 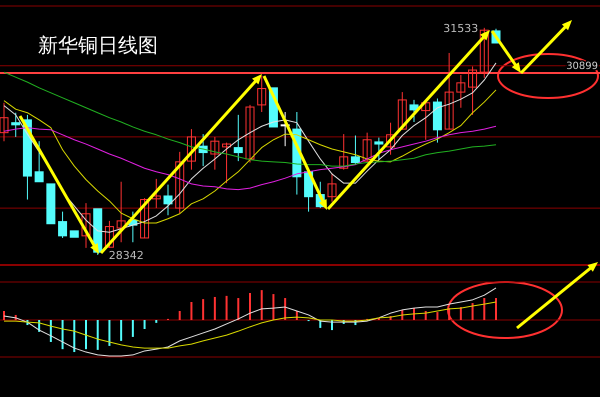 I want to click on annotation: 31533, so click(x=460, y=28).